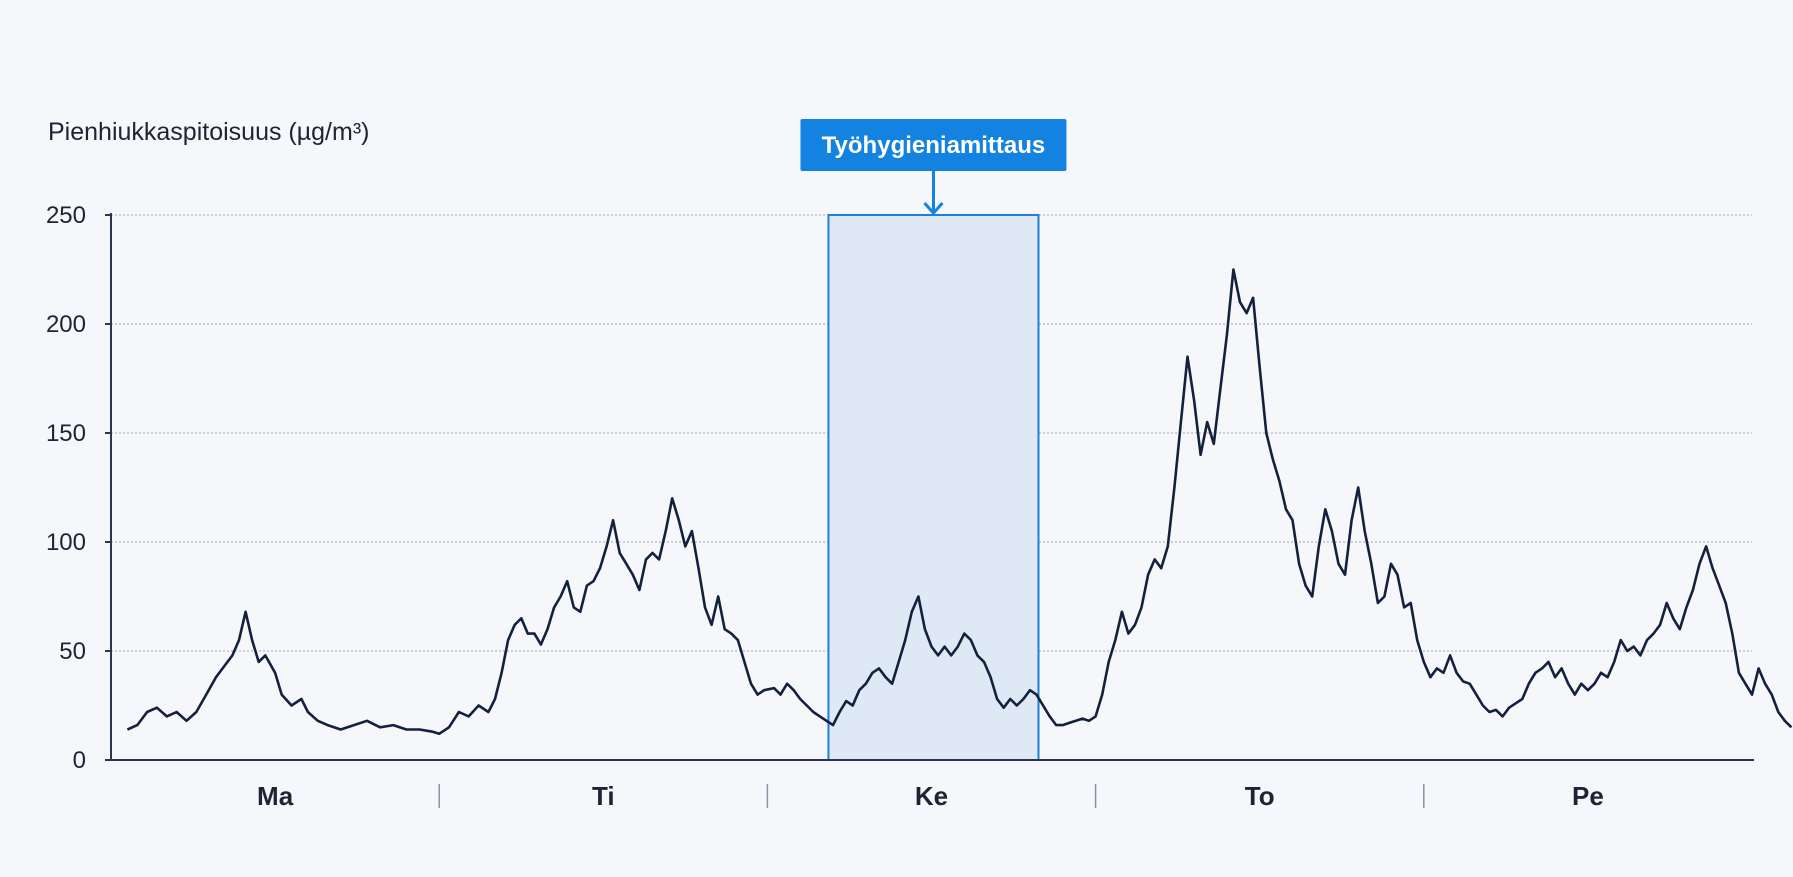  I want to click on x-tick-label: Pe, so click(1588, 796).